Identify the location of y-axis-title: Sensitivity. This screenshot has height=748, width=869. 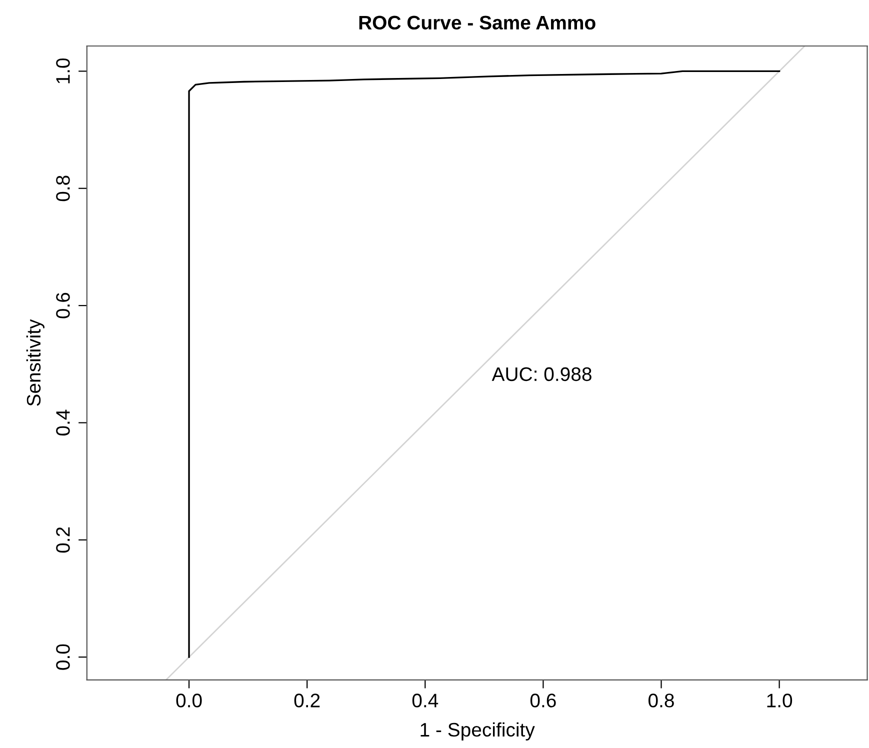
(35, 362).